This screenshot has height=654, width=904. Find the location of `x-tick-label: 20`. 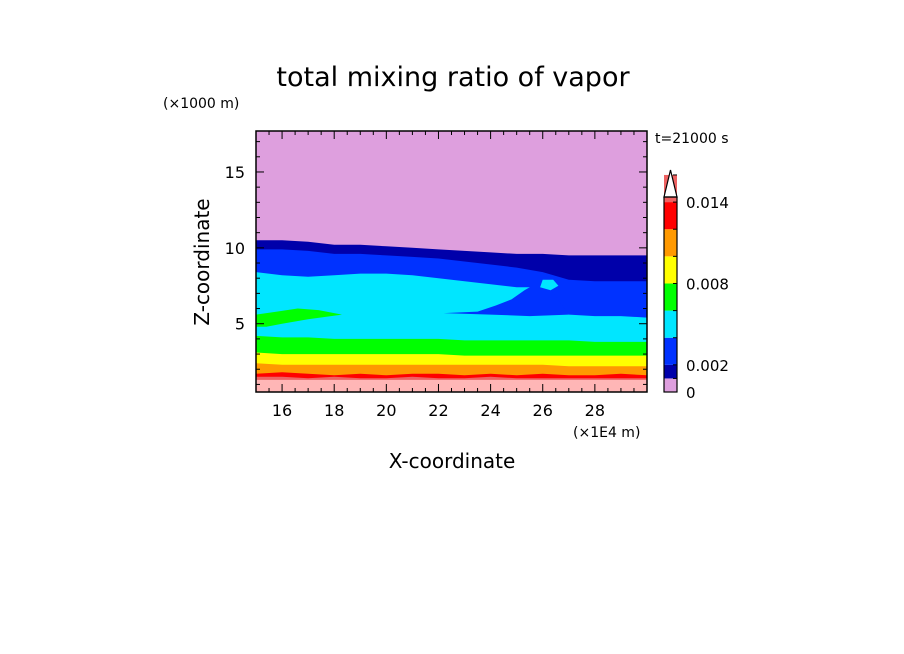

x-tick-label: 20 is located at coordinates (386, 410).